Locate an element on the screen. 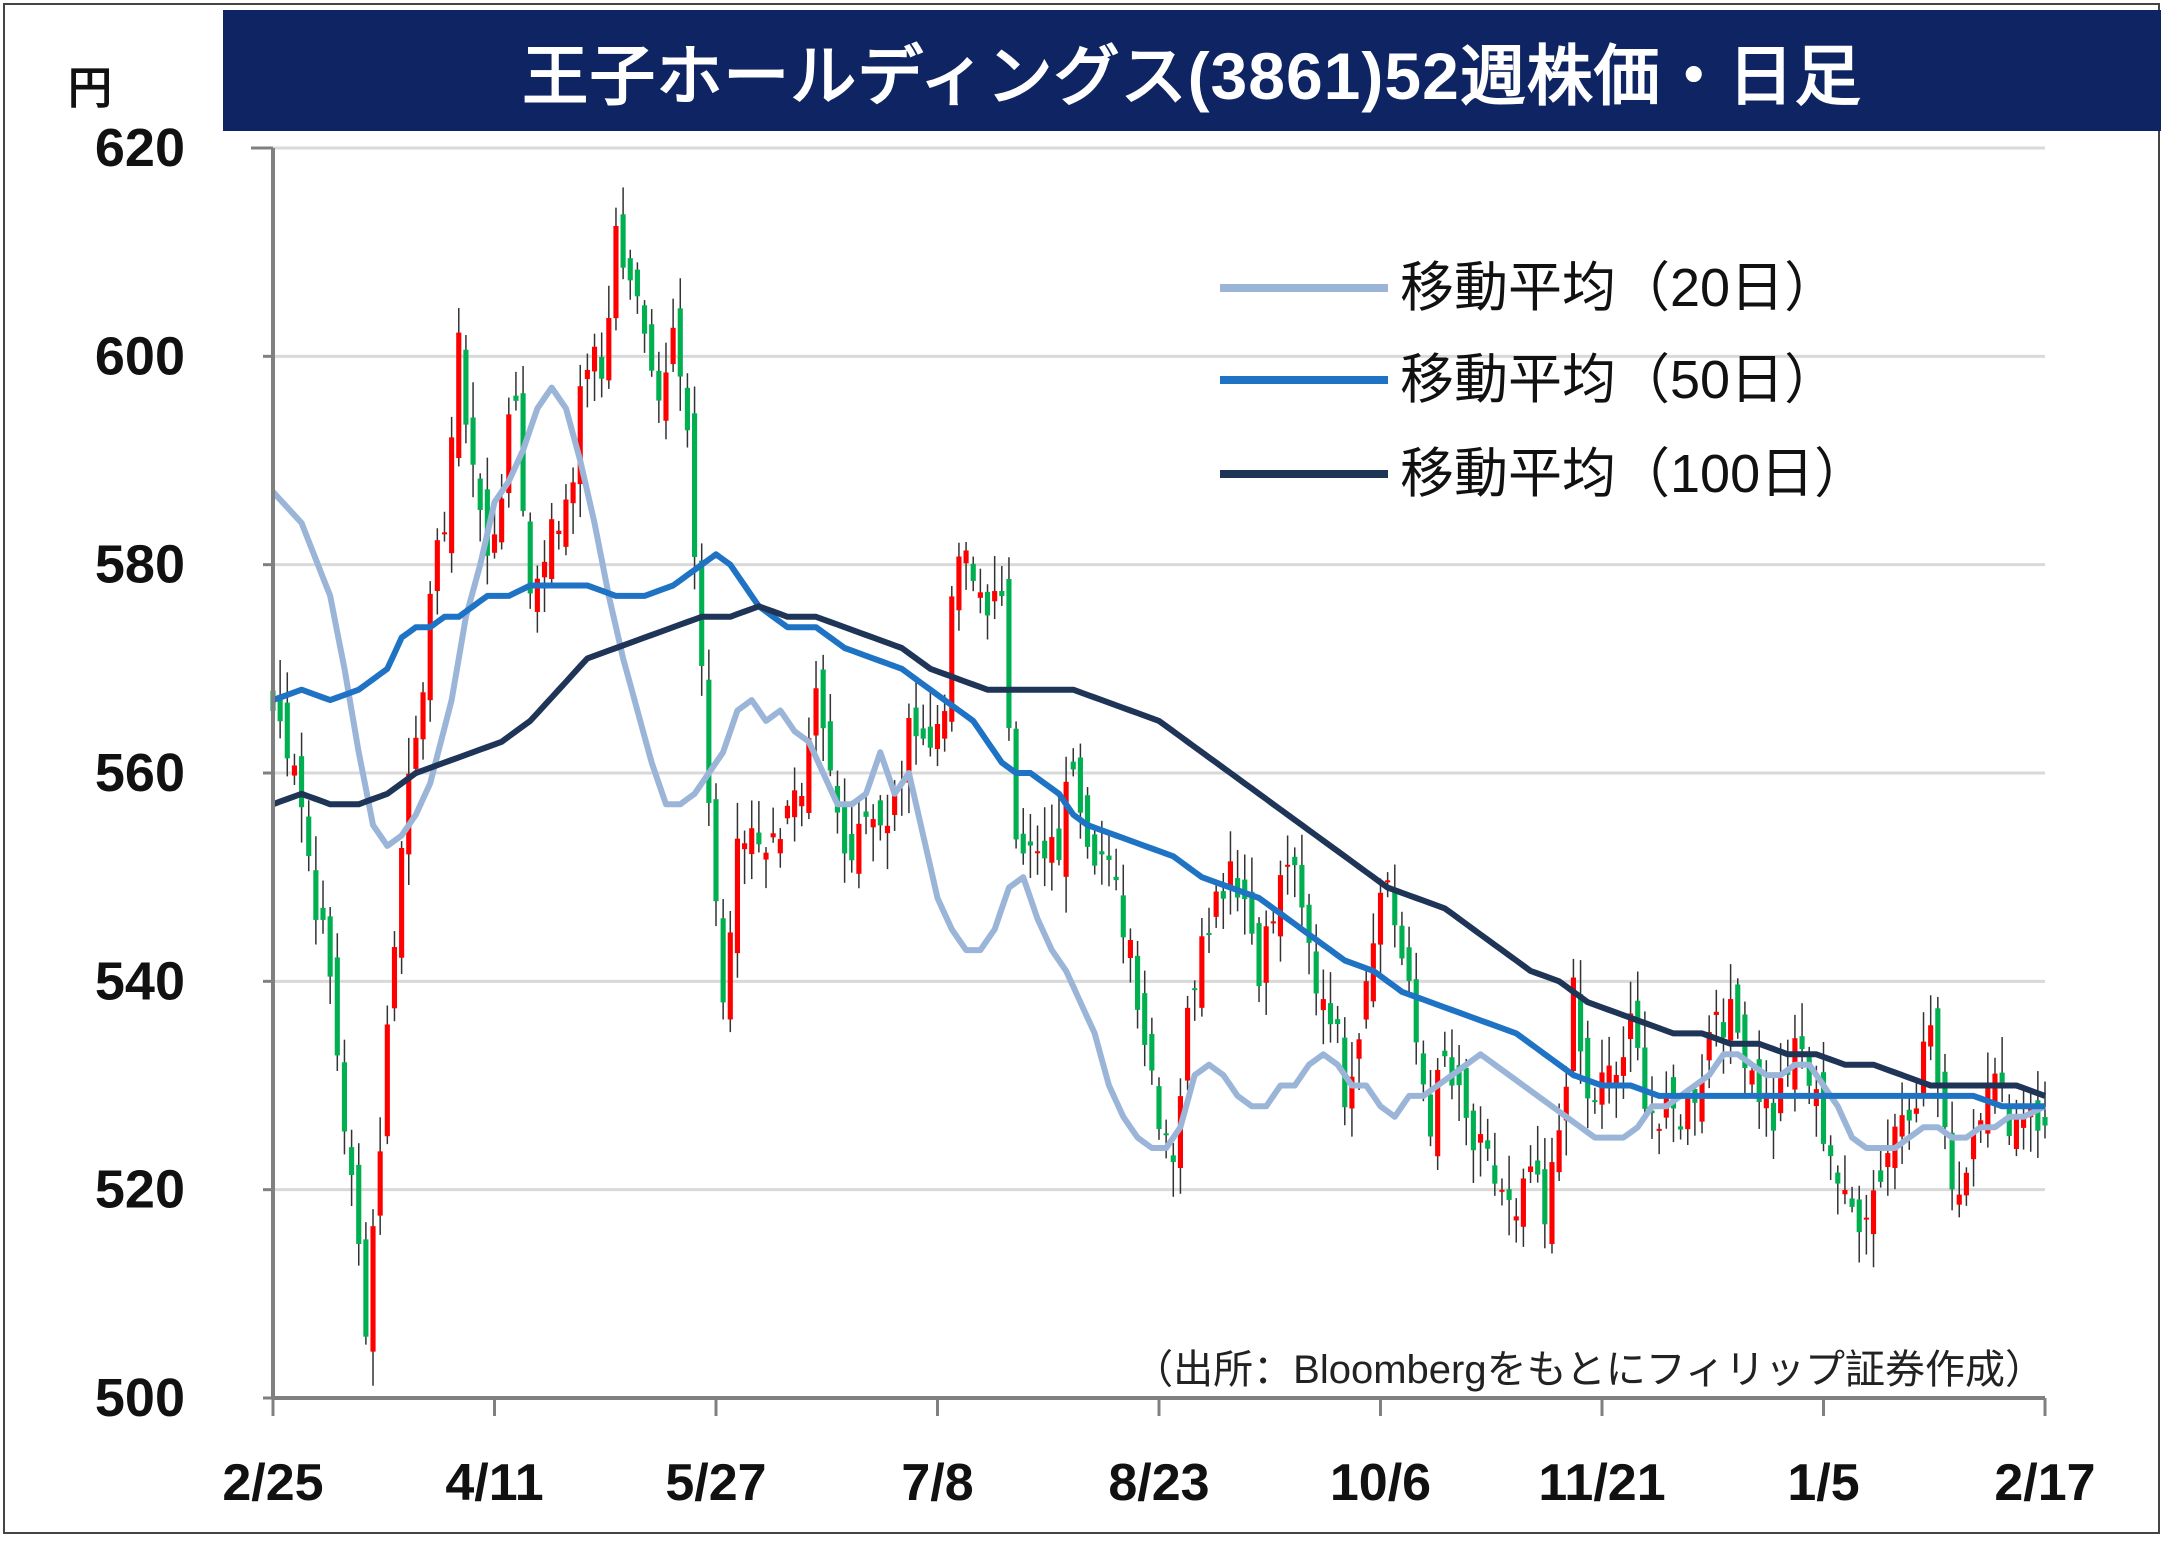  x-tick-label: 10/6 is located at coordinates (1380, 1483).